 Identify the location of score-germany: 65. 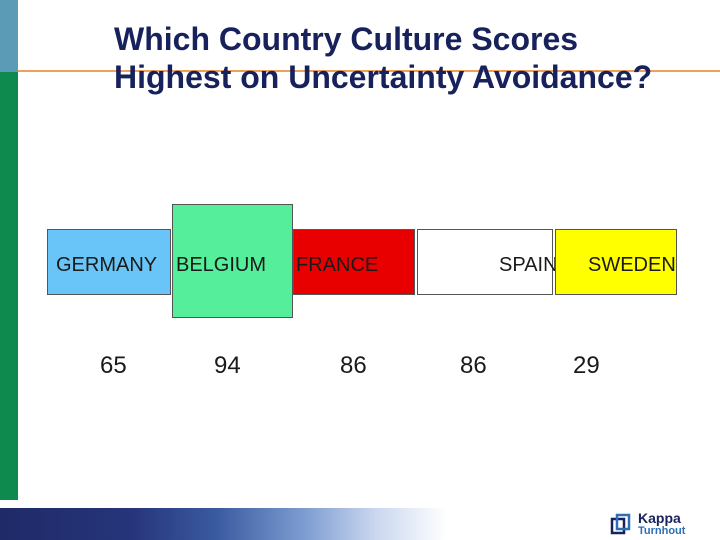
(113, 365).